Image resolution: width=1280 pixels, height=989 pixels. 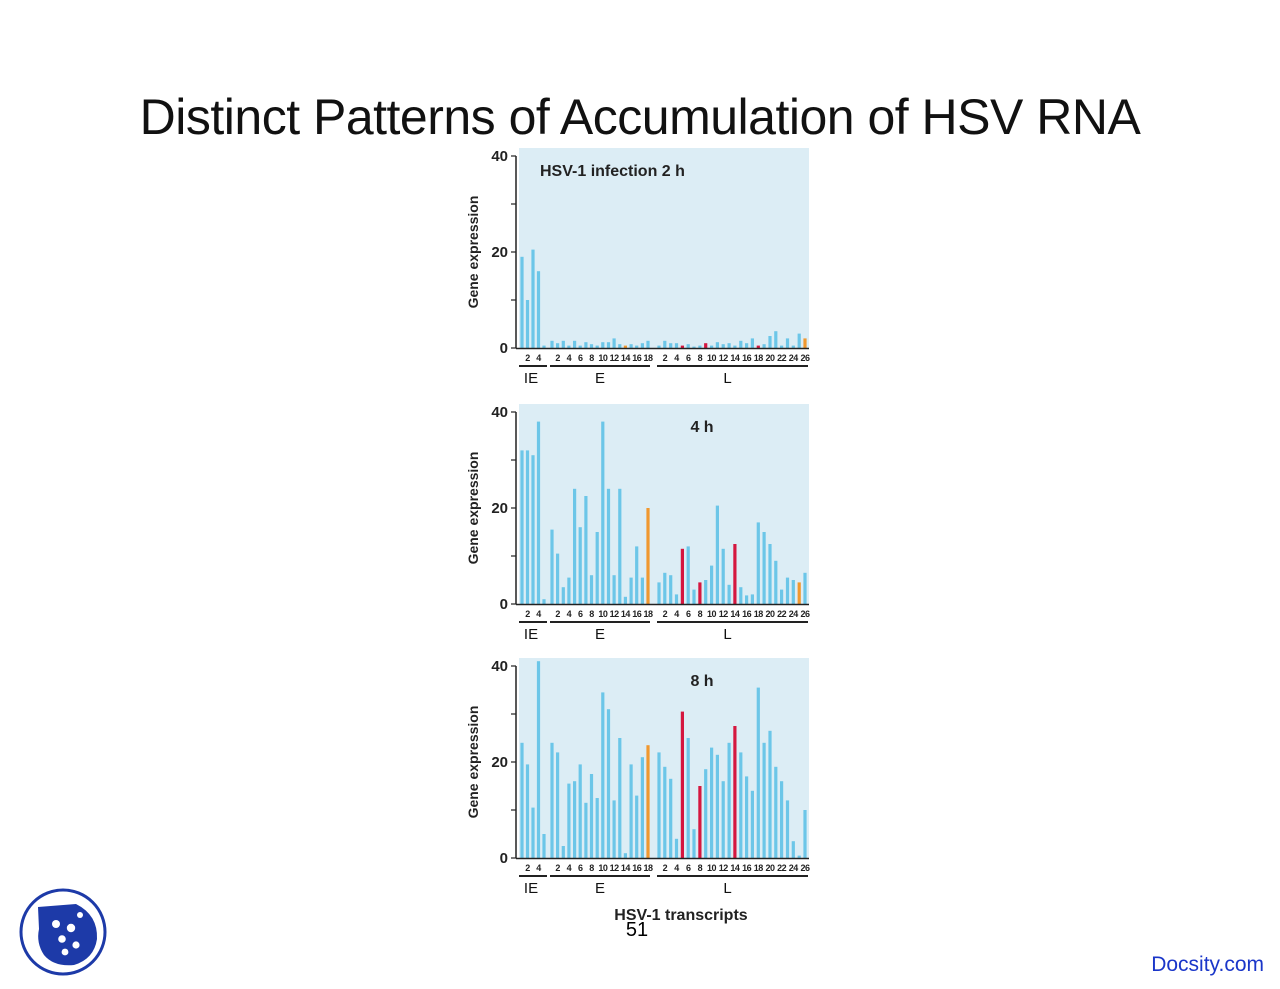 What do you see at coordinates (770, 614) in the screenshot?
I see `x-tick-label: 20` at bounding box center [770, 614].